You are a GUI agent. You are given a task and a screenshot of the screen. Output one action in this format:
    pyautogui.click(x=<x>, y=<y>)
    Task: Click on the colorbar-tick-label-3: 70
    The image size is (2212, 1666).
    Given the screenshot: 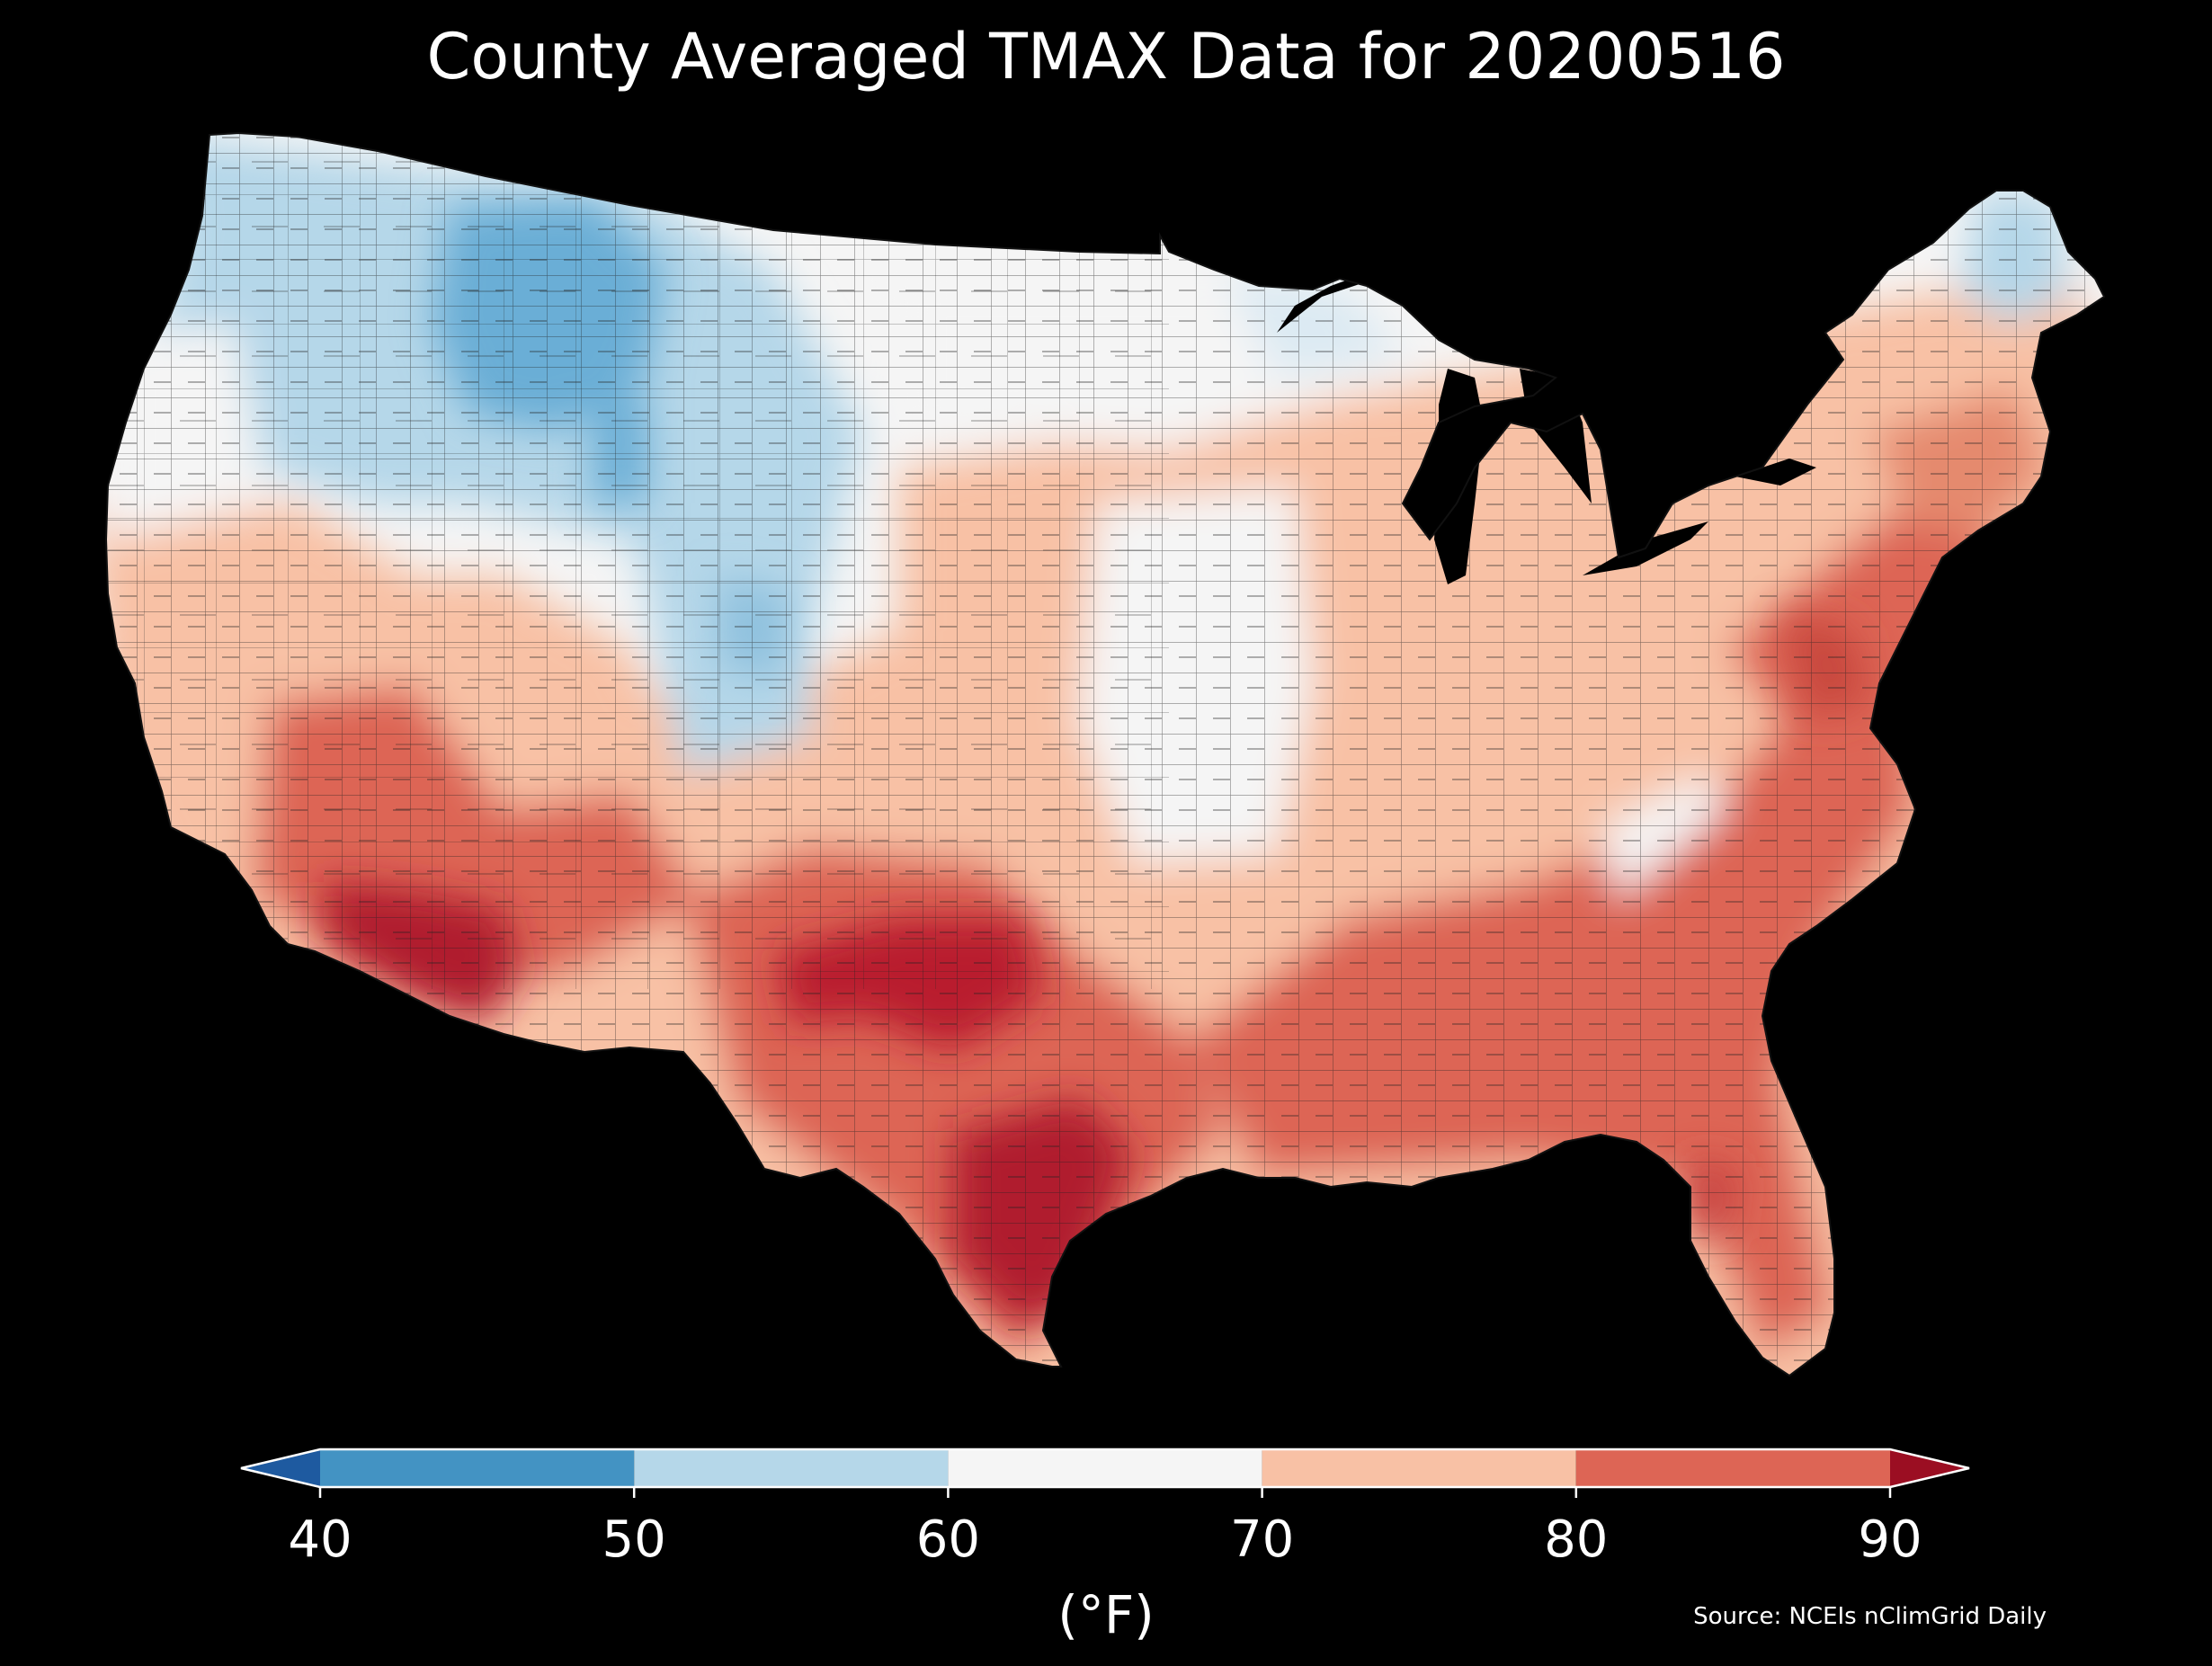 What is the action you would take?
    pyautogui.click(x=1262, y=1540)
    